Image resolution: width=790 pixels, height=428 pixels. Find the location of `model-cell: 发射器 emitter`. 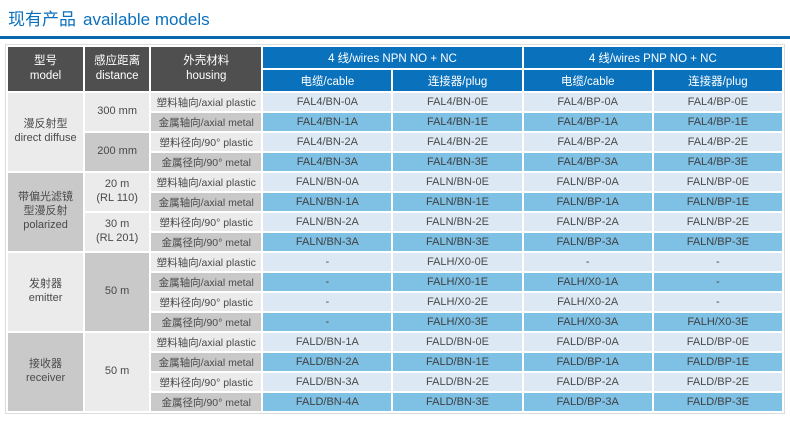

model-cell: 发射器 emitter is located at coordinates (46, 292).